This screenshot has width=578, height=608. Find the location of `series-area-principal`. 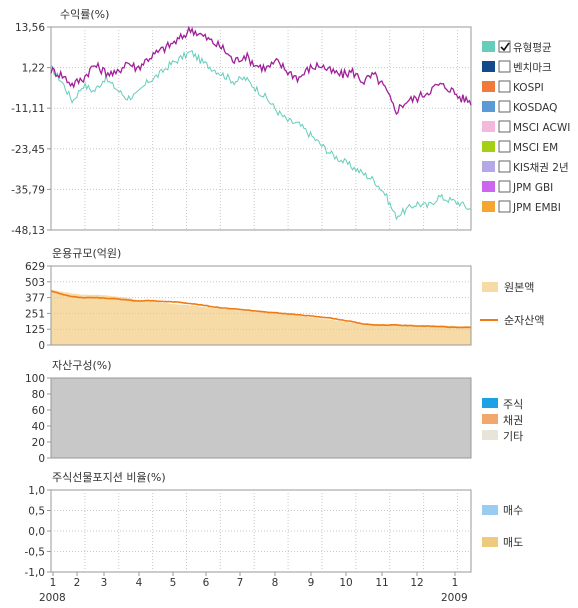

series-area-principal is located at coordinates (261, 317).